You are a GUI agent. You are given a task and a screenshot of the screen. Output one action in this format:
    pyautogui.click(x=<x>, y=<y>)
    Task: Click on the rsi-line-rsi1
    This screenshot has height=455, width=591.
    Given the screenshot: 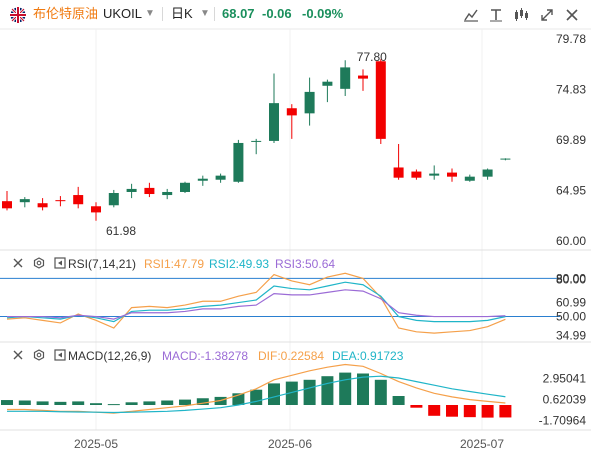 What is the action you would take?
    pyautogui.click(x=256, y=303)
    